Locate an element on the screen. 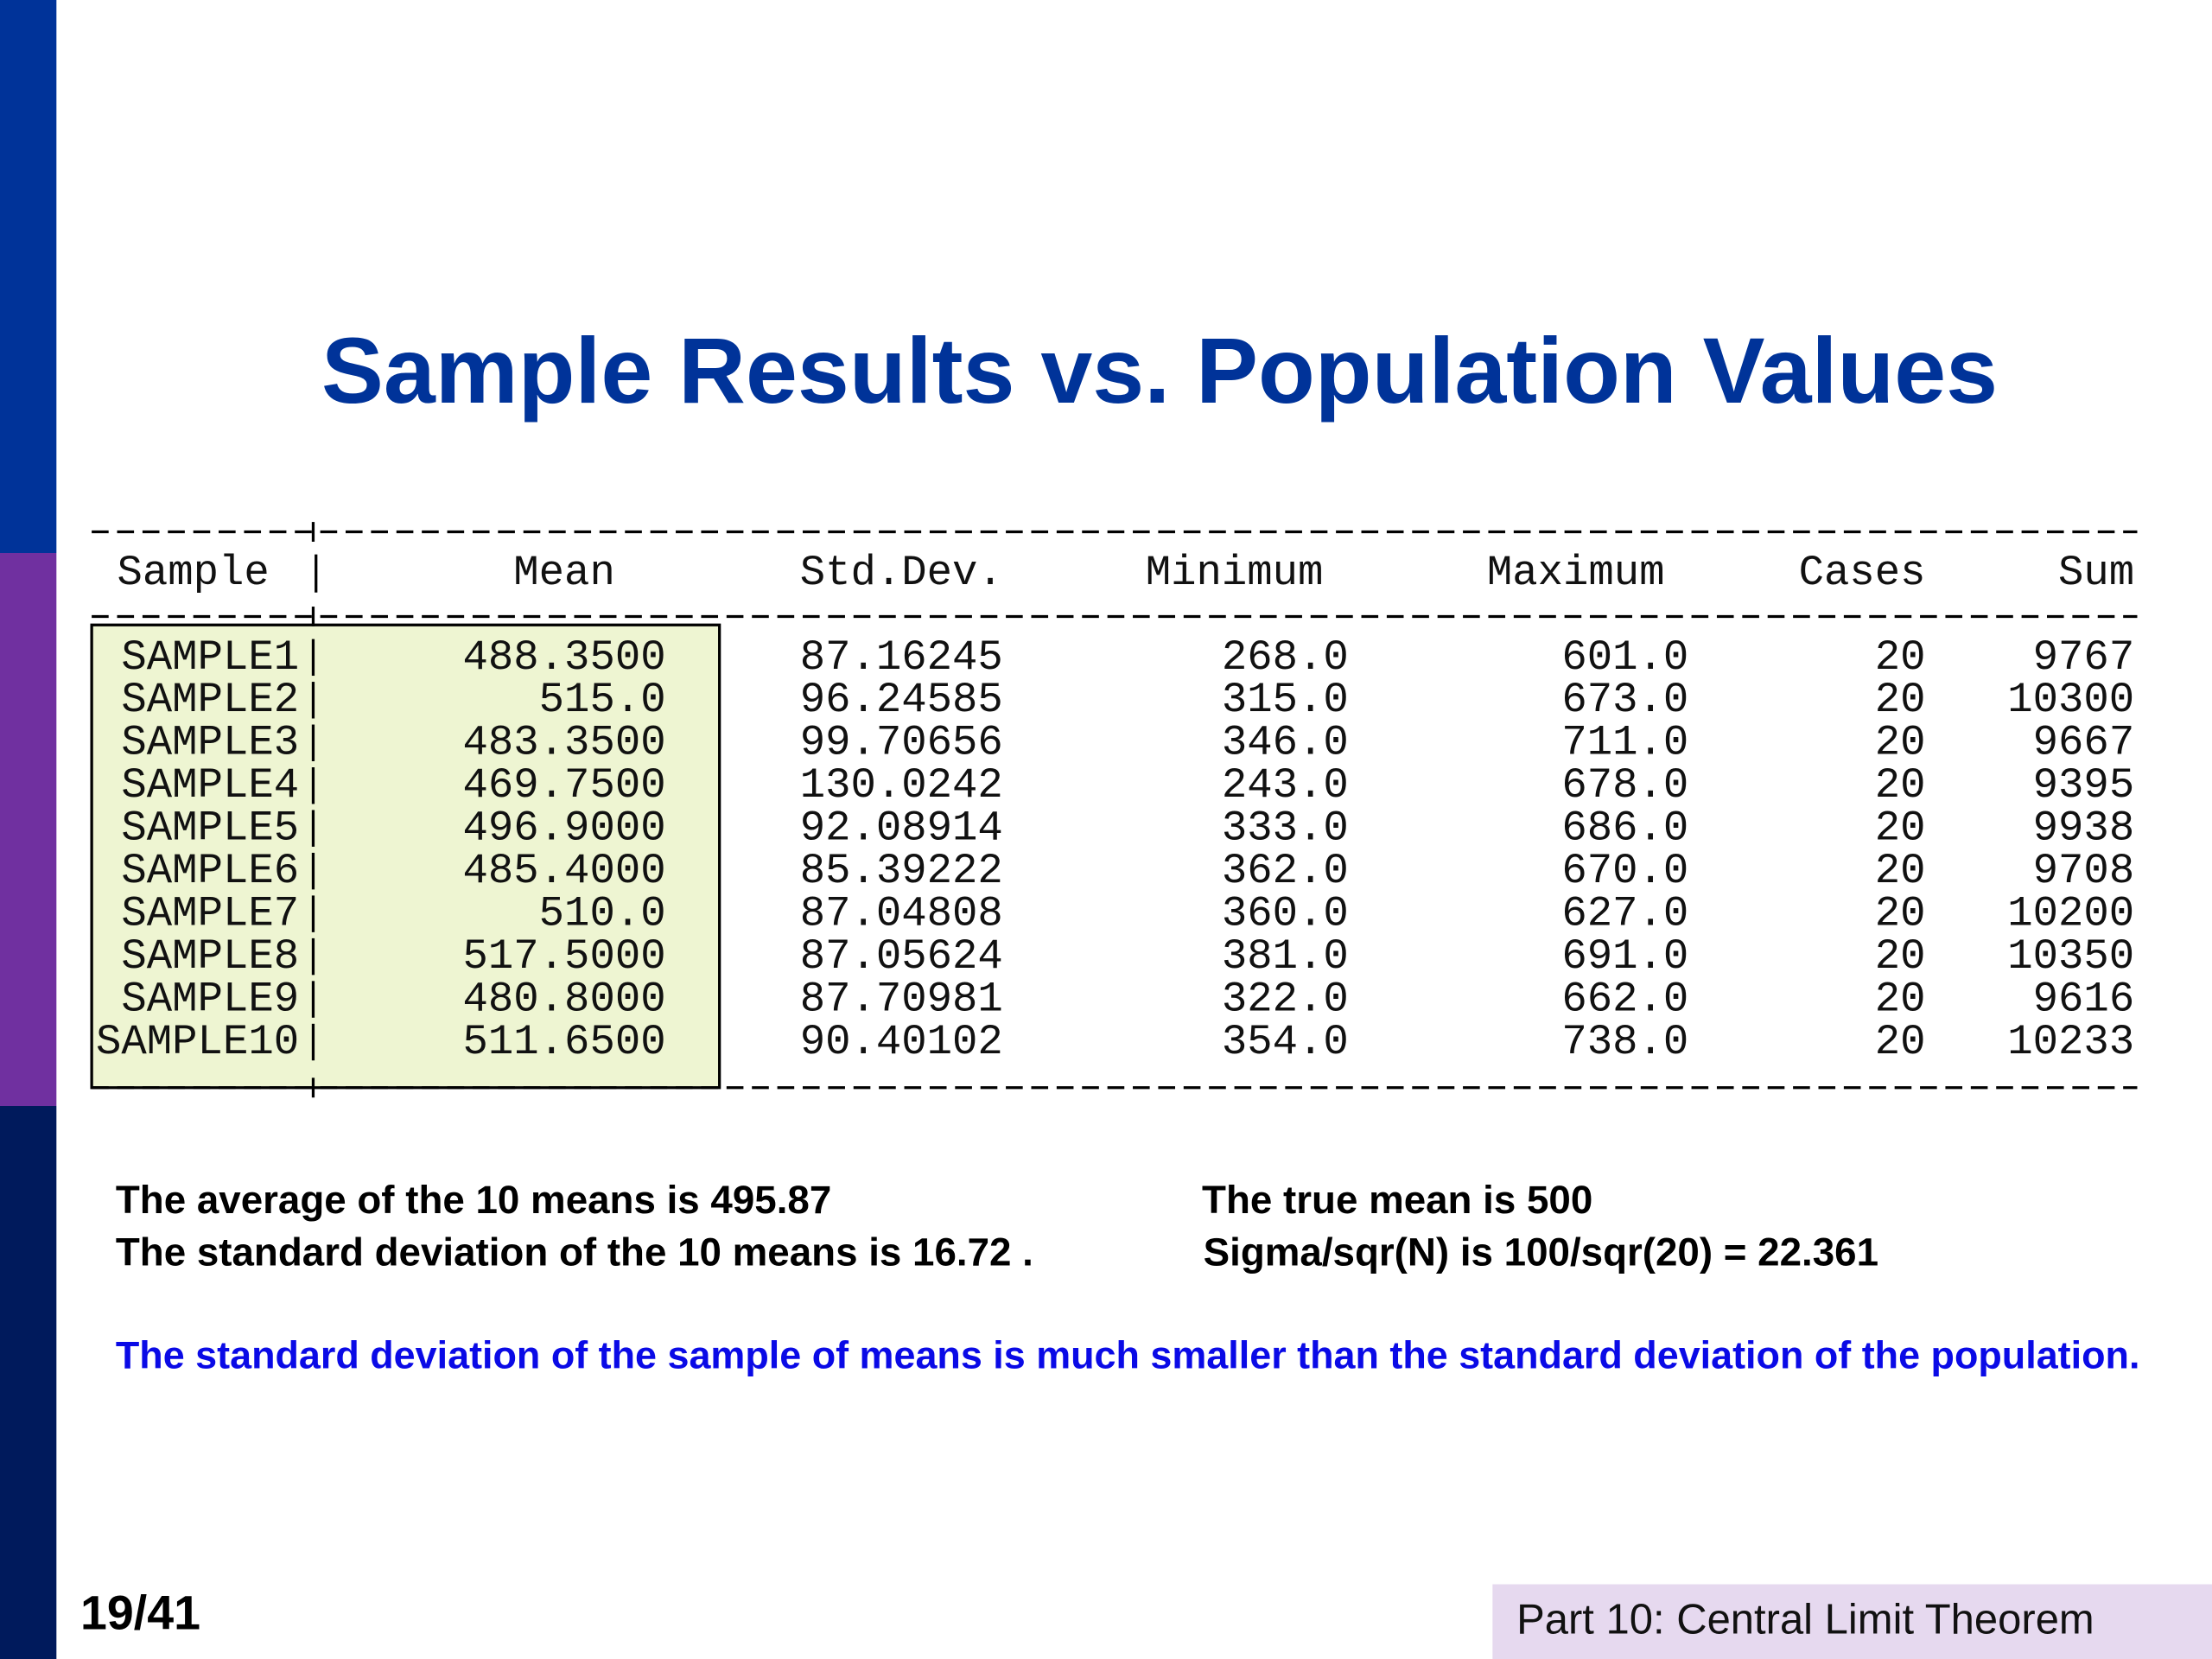 The image size is (2212, 1659). table-cell: 243.0 is located at coordinates (1285, 785).